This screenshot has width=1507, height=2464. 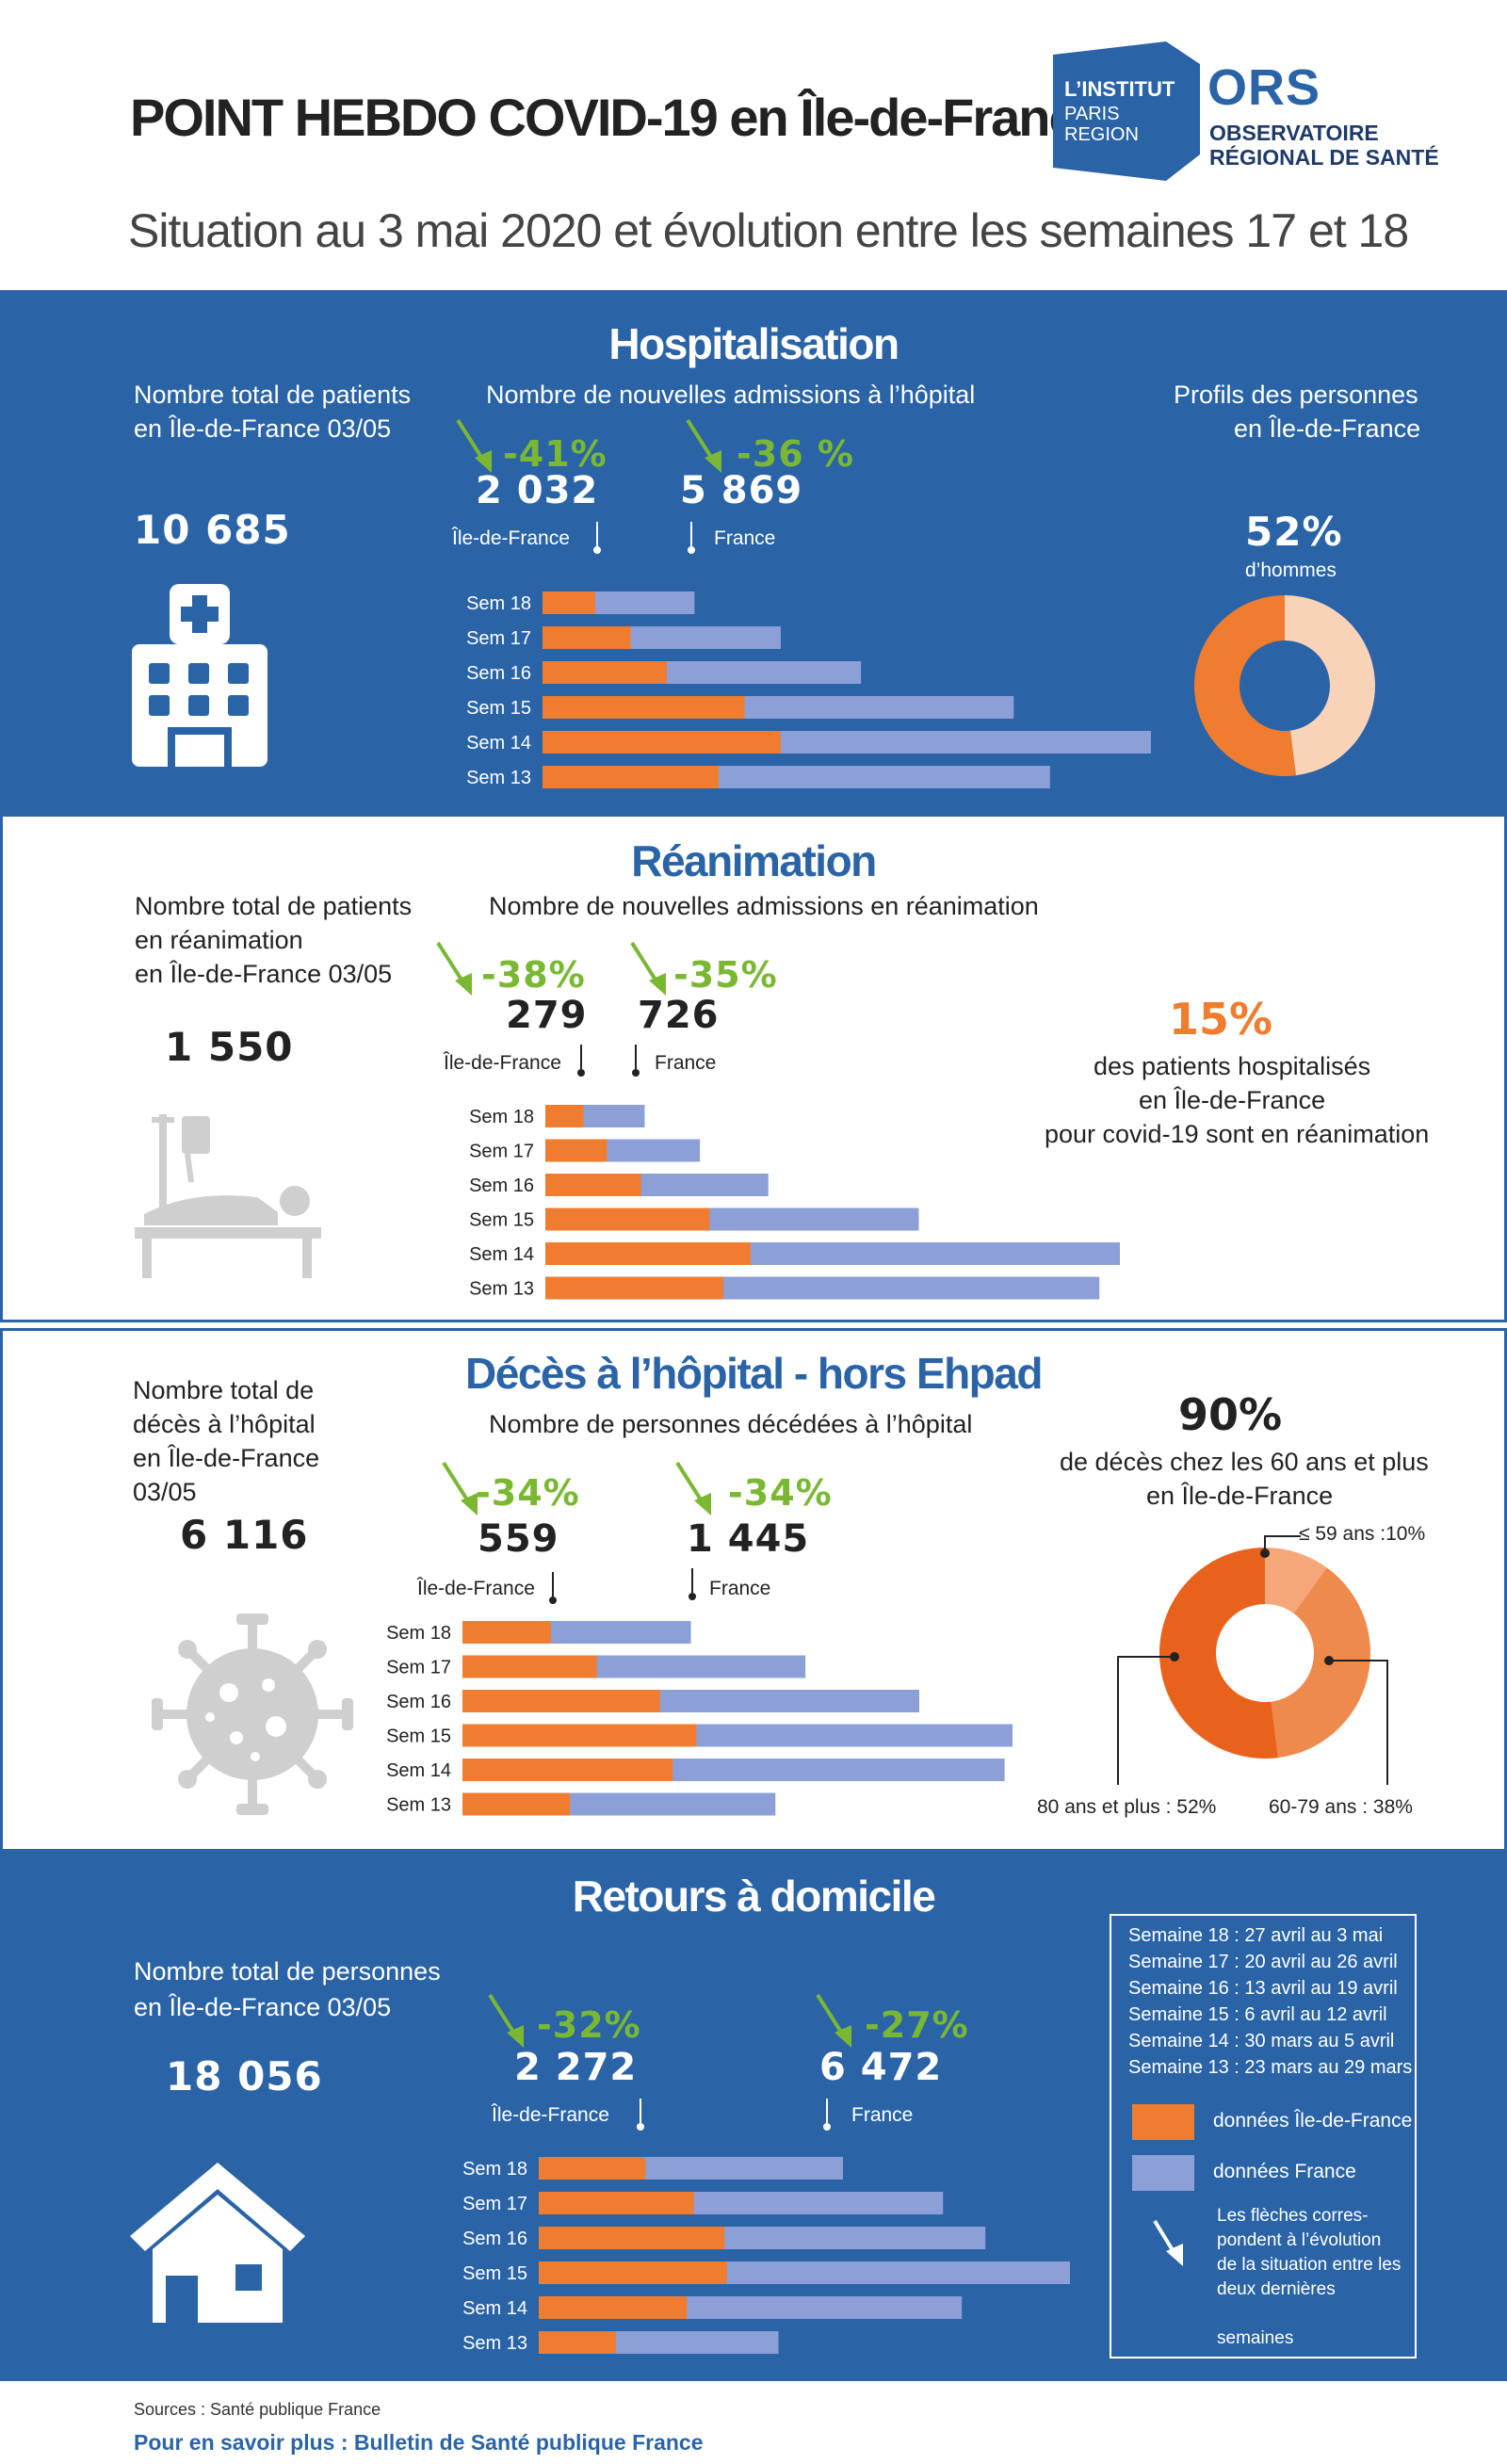 What do you see at coordinates (703, 445) in the screenshot?
I see `hosp-fr-arrow-icon` at bounding box center [703, 445].